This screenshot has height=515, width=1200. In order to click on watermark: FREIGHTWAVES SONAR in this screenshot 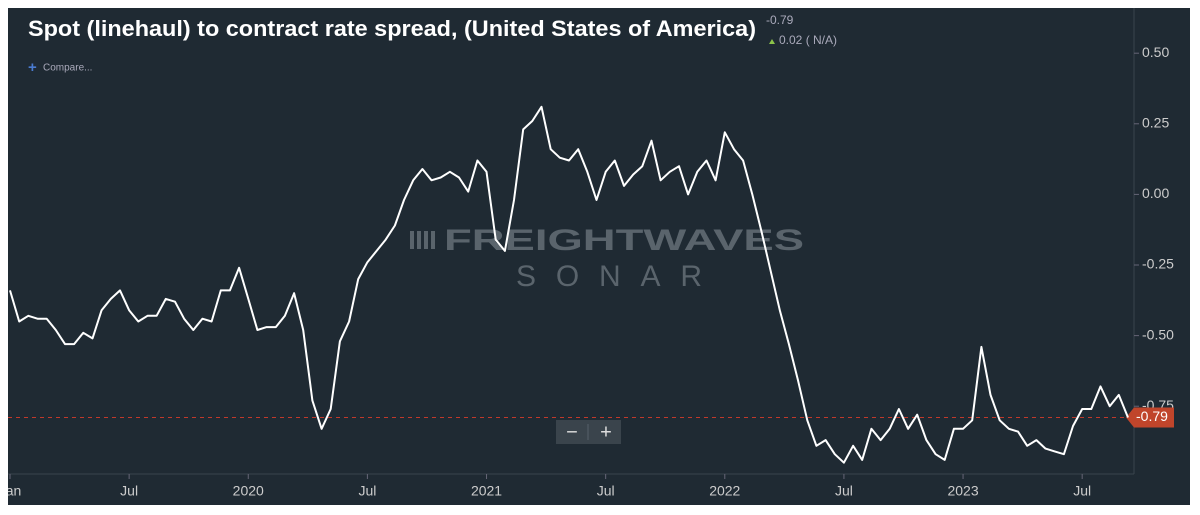, I will do `click(607, 258)`.